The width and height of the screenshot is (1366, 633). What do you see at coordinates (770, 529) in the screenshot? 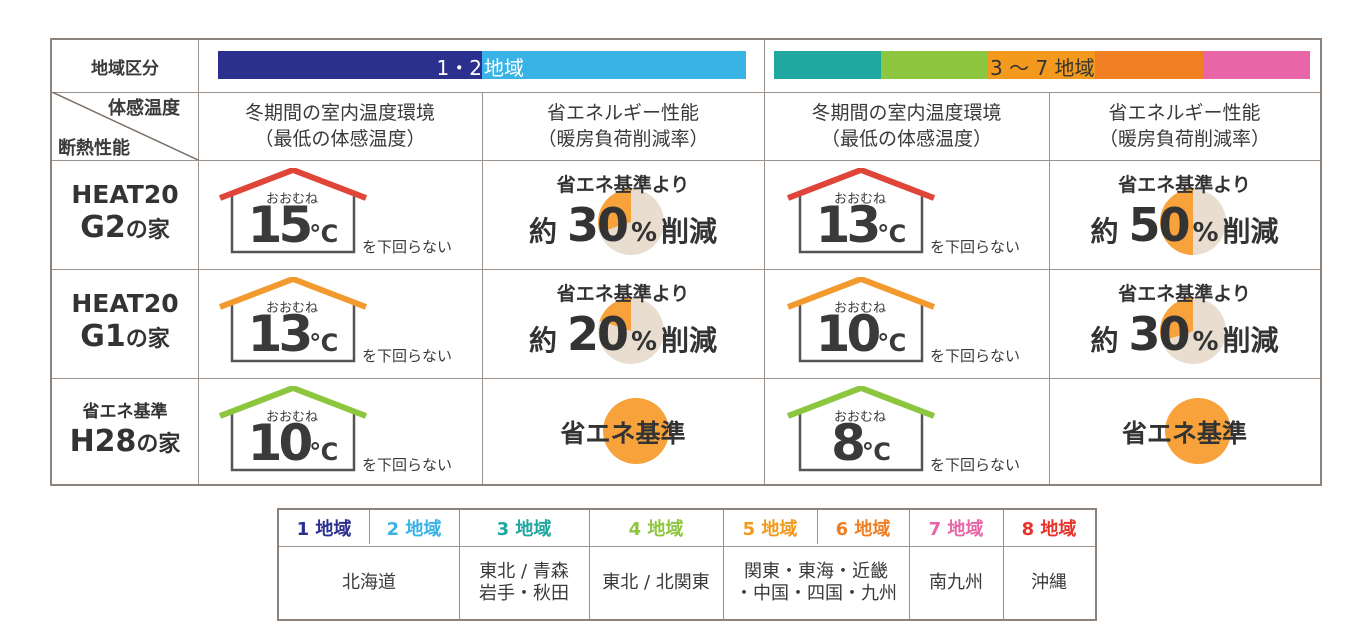
I see `legend-head-5: 5 地域` at bounding box center [770, 529].